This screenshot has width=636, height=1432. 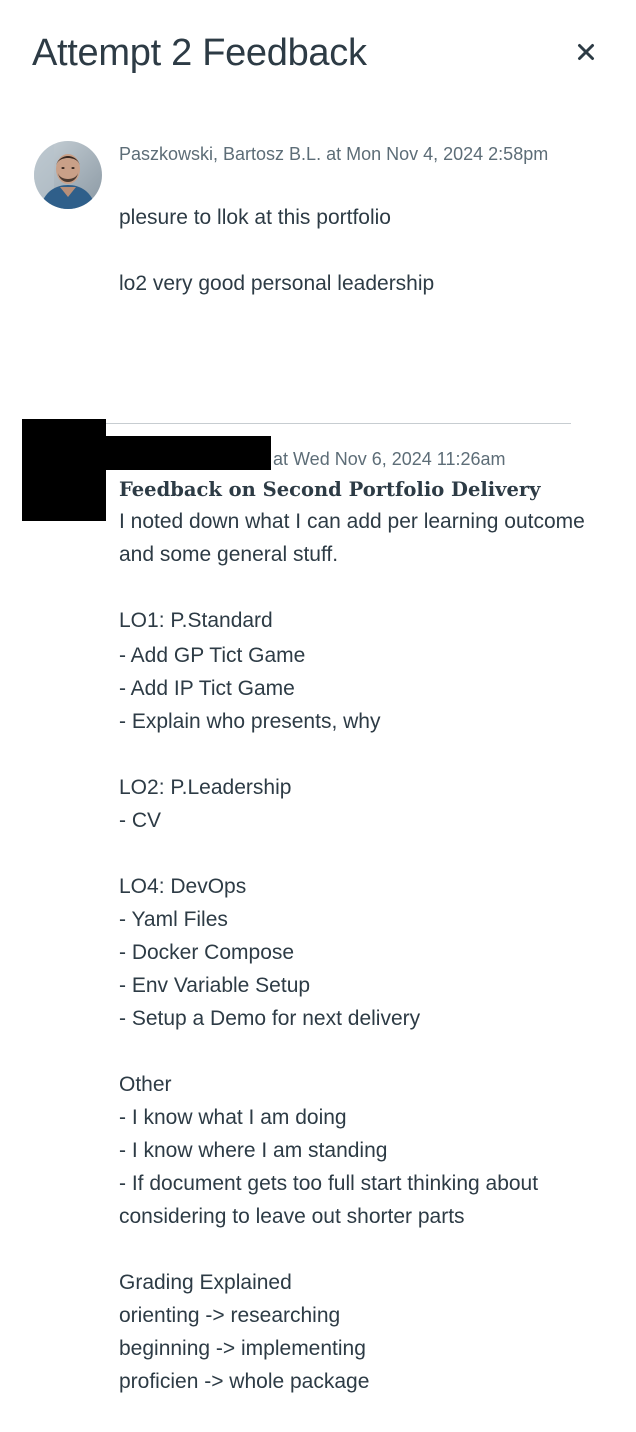 I want to click on list-item: - Explain who presents, why, so click(x=250, y=721).